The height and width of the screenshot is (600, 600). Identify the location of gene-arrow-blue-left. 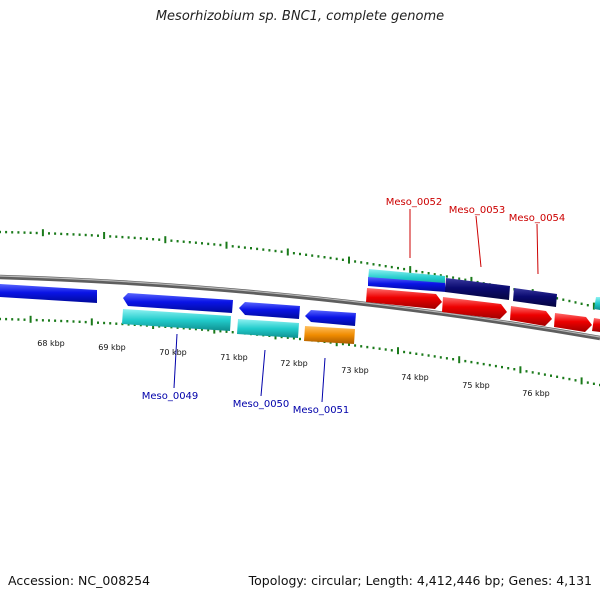
(48, 293).